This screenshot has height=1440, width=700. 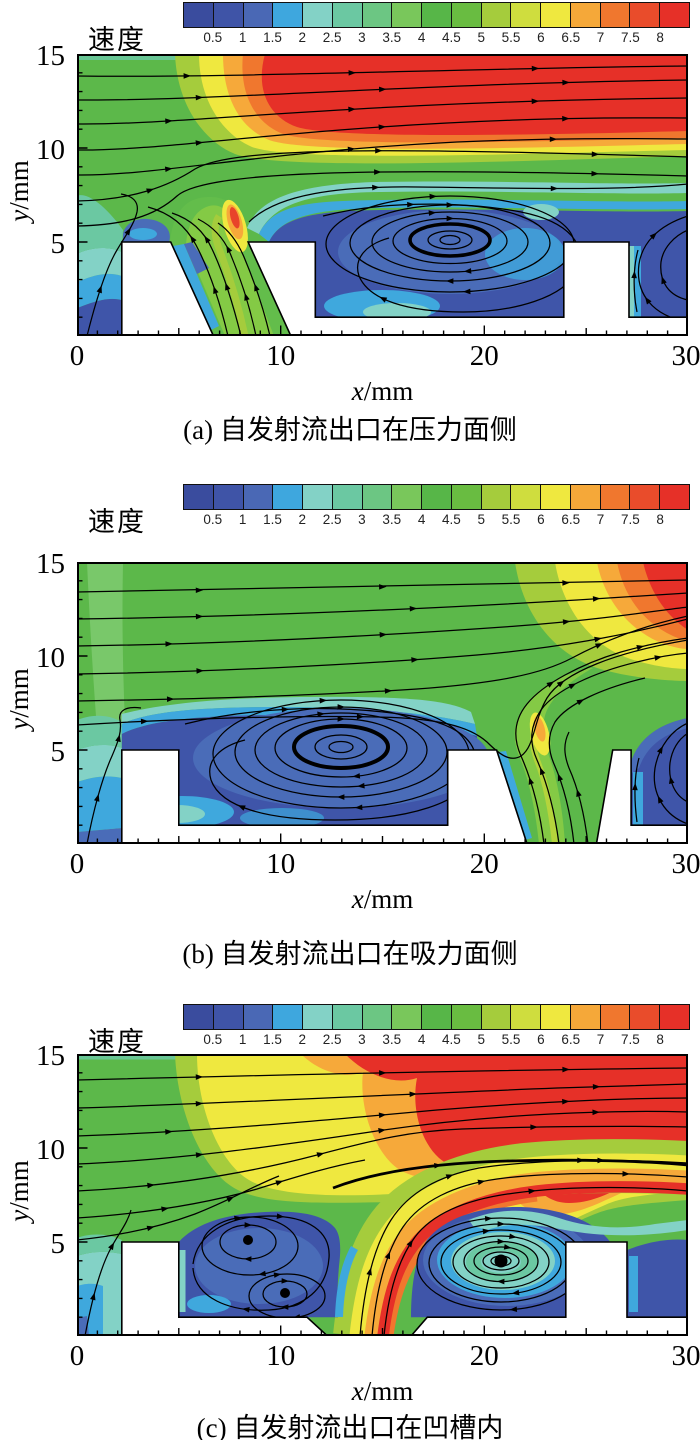 I want to click on colorbar-tick-label: 2, so click(x=302, y=37).